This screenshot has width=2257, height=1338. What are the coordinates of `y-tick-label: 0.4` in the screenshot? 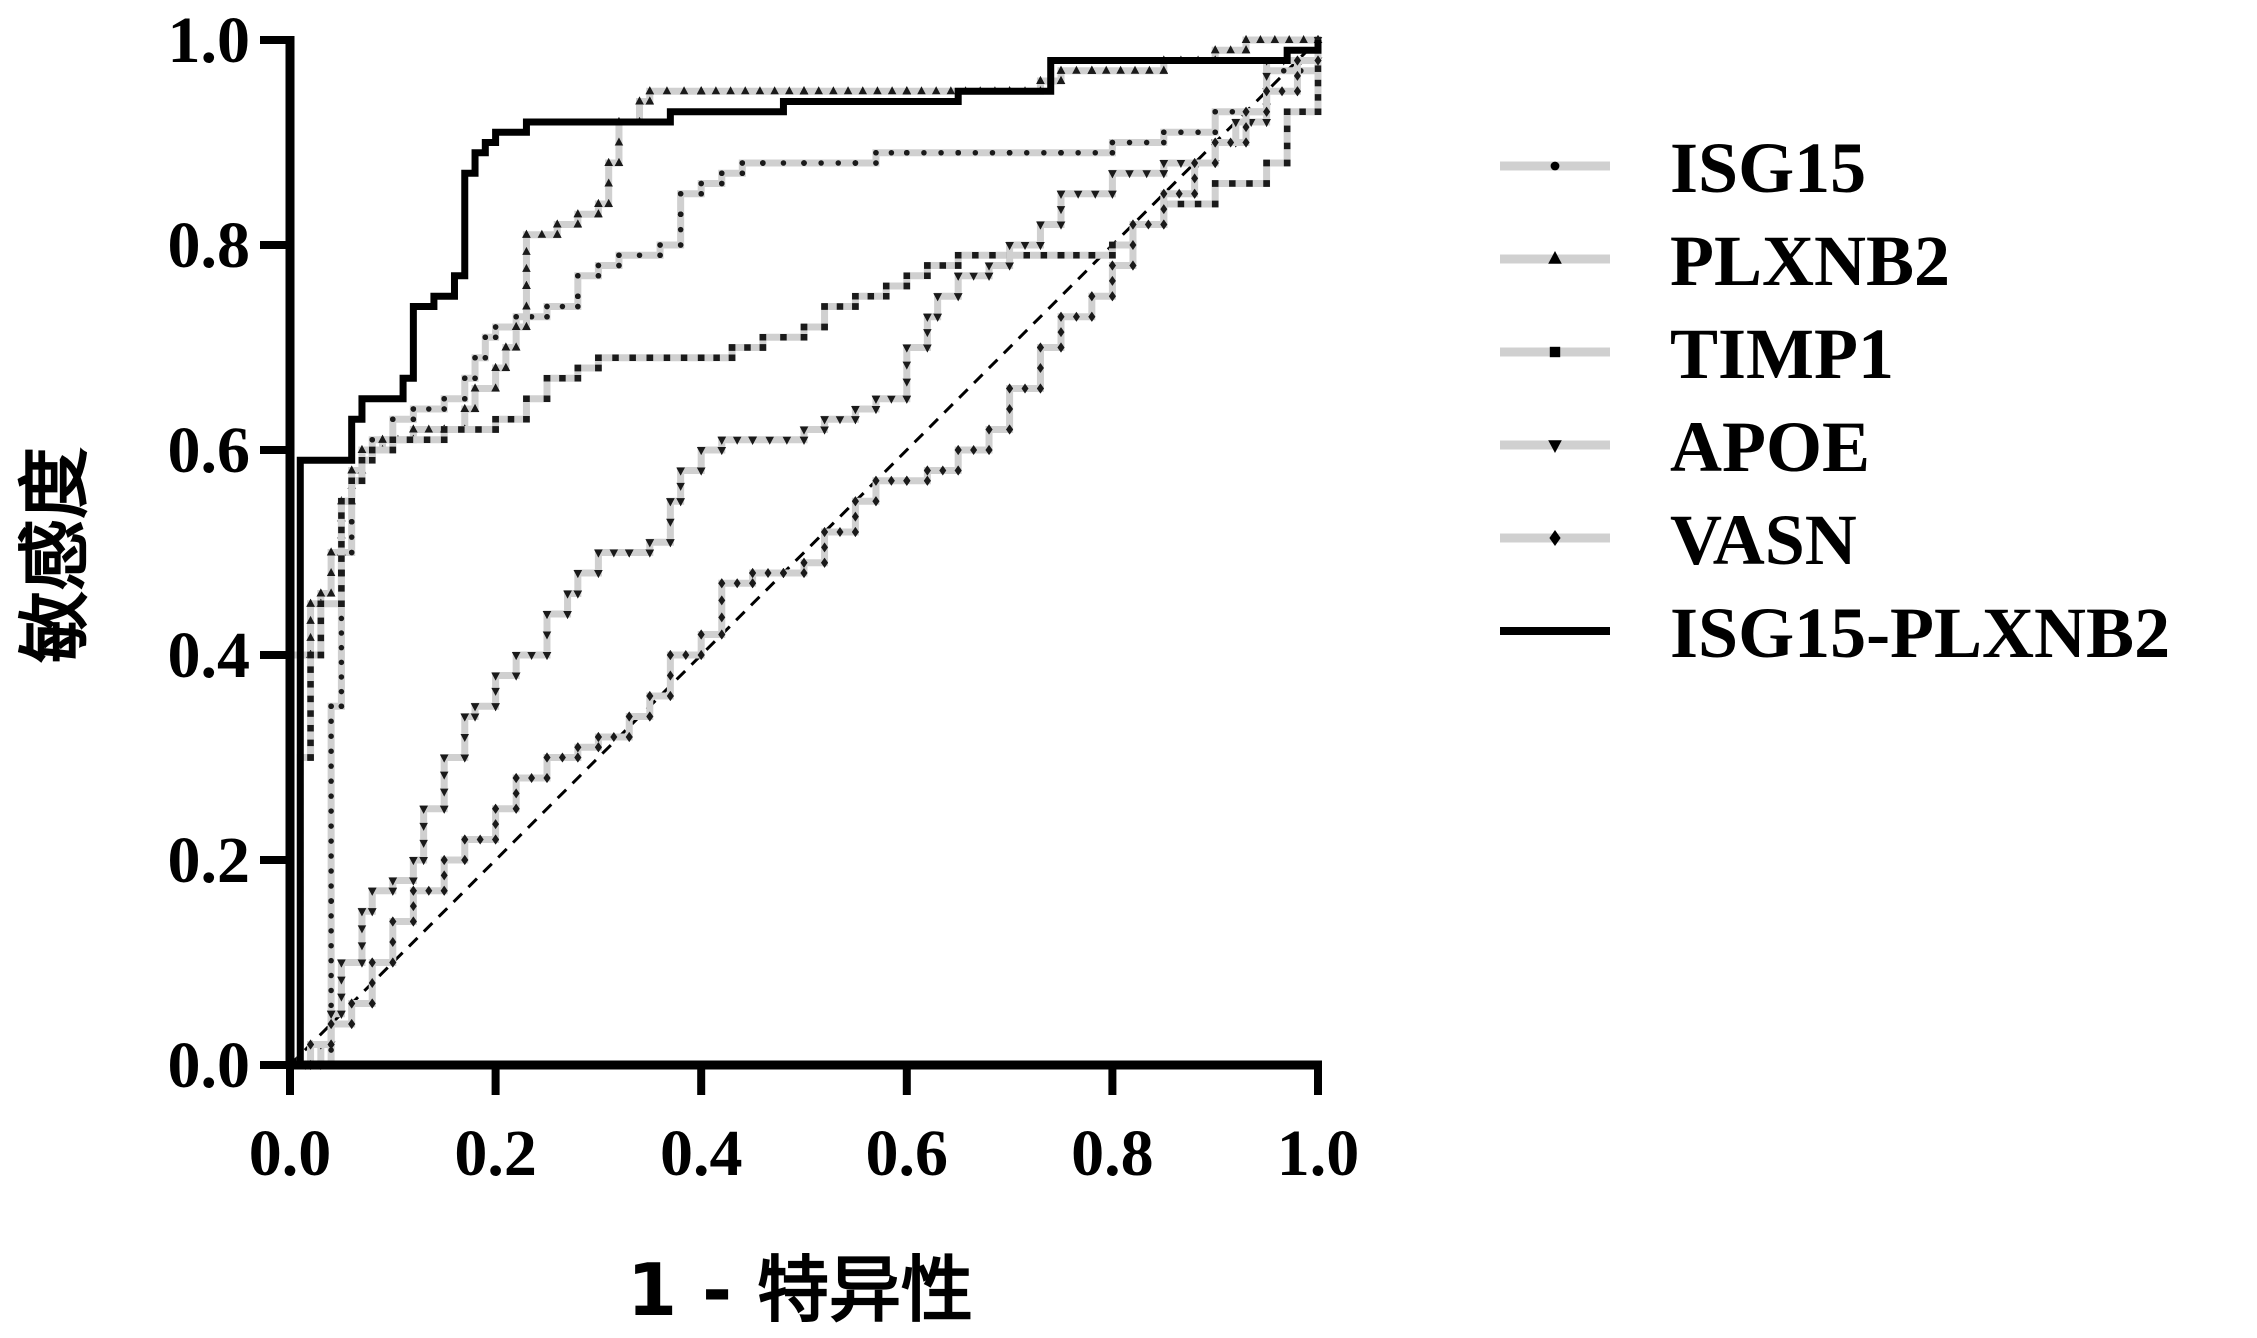 It's located at (209, 655).